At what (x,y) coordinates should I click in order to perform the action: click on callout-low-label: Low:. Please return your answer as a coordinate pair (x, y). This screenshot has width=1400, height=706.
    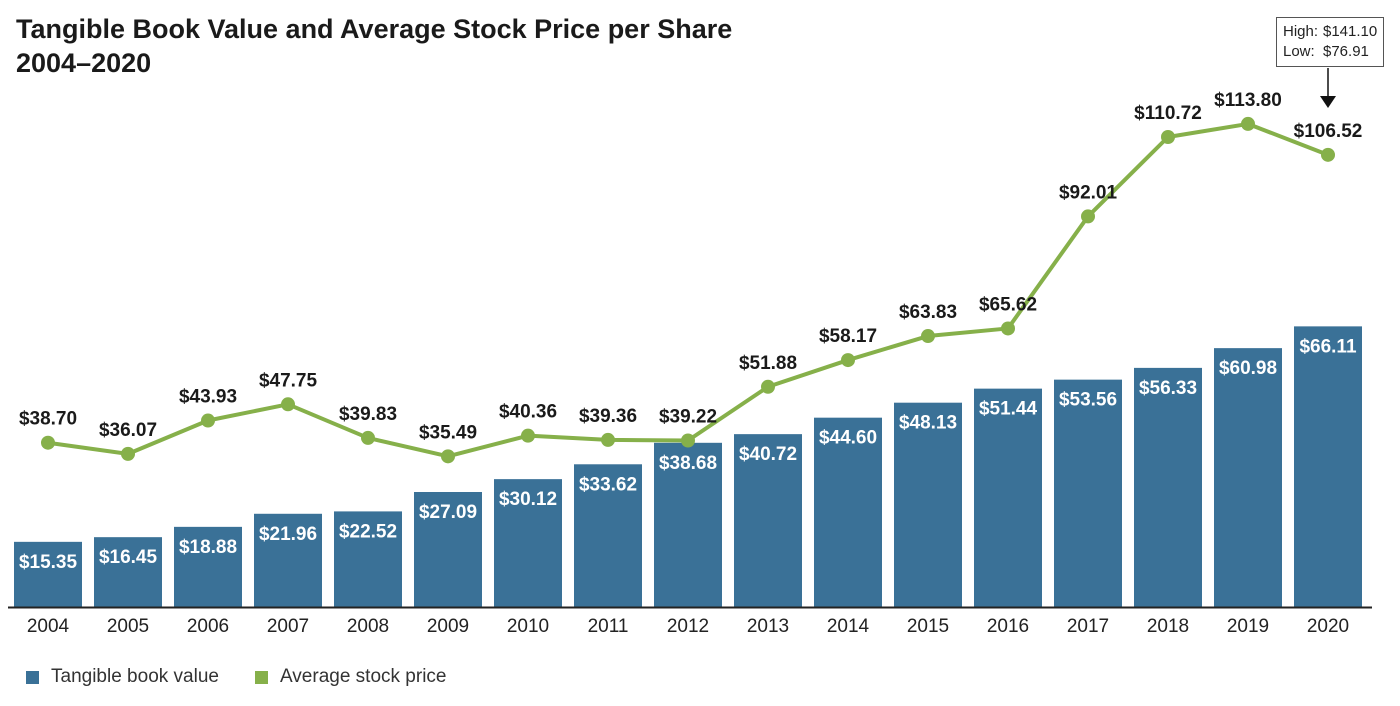
    Looking at the image, I should click on (1299, 51).